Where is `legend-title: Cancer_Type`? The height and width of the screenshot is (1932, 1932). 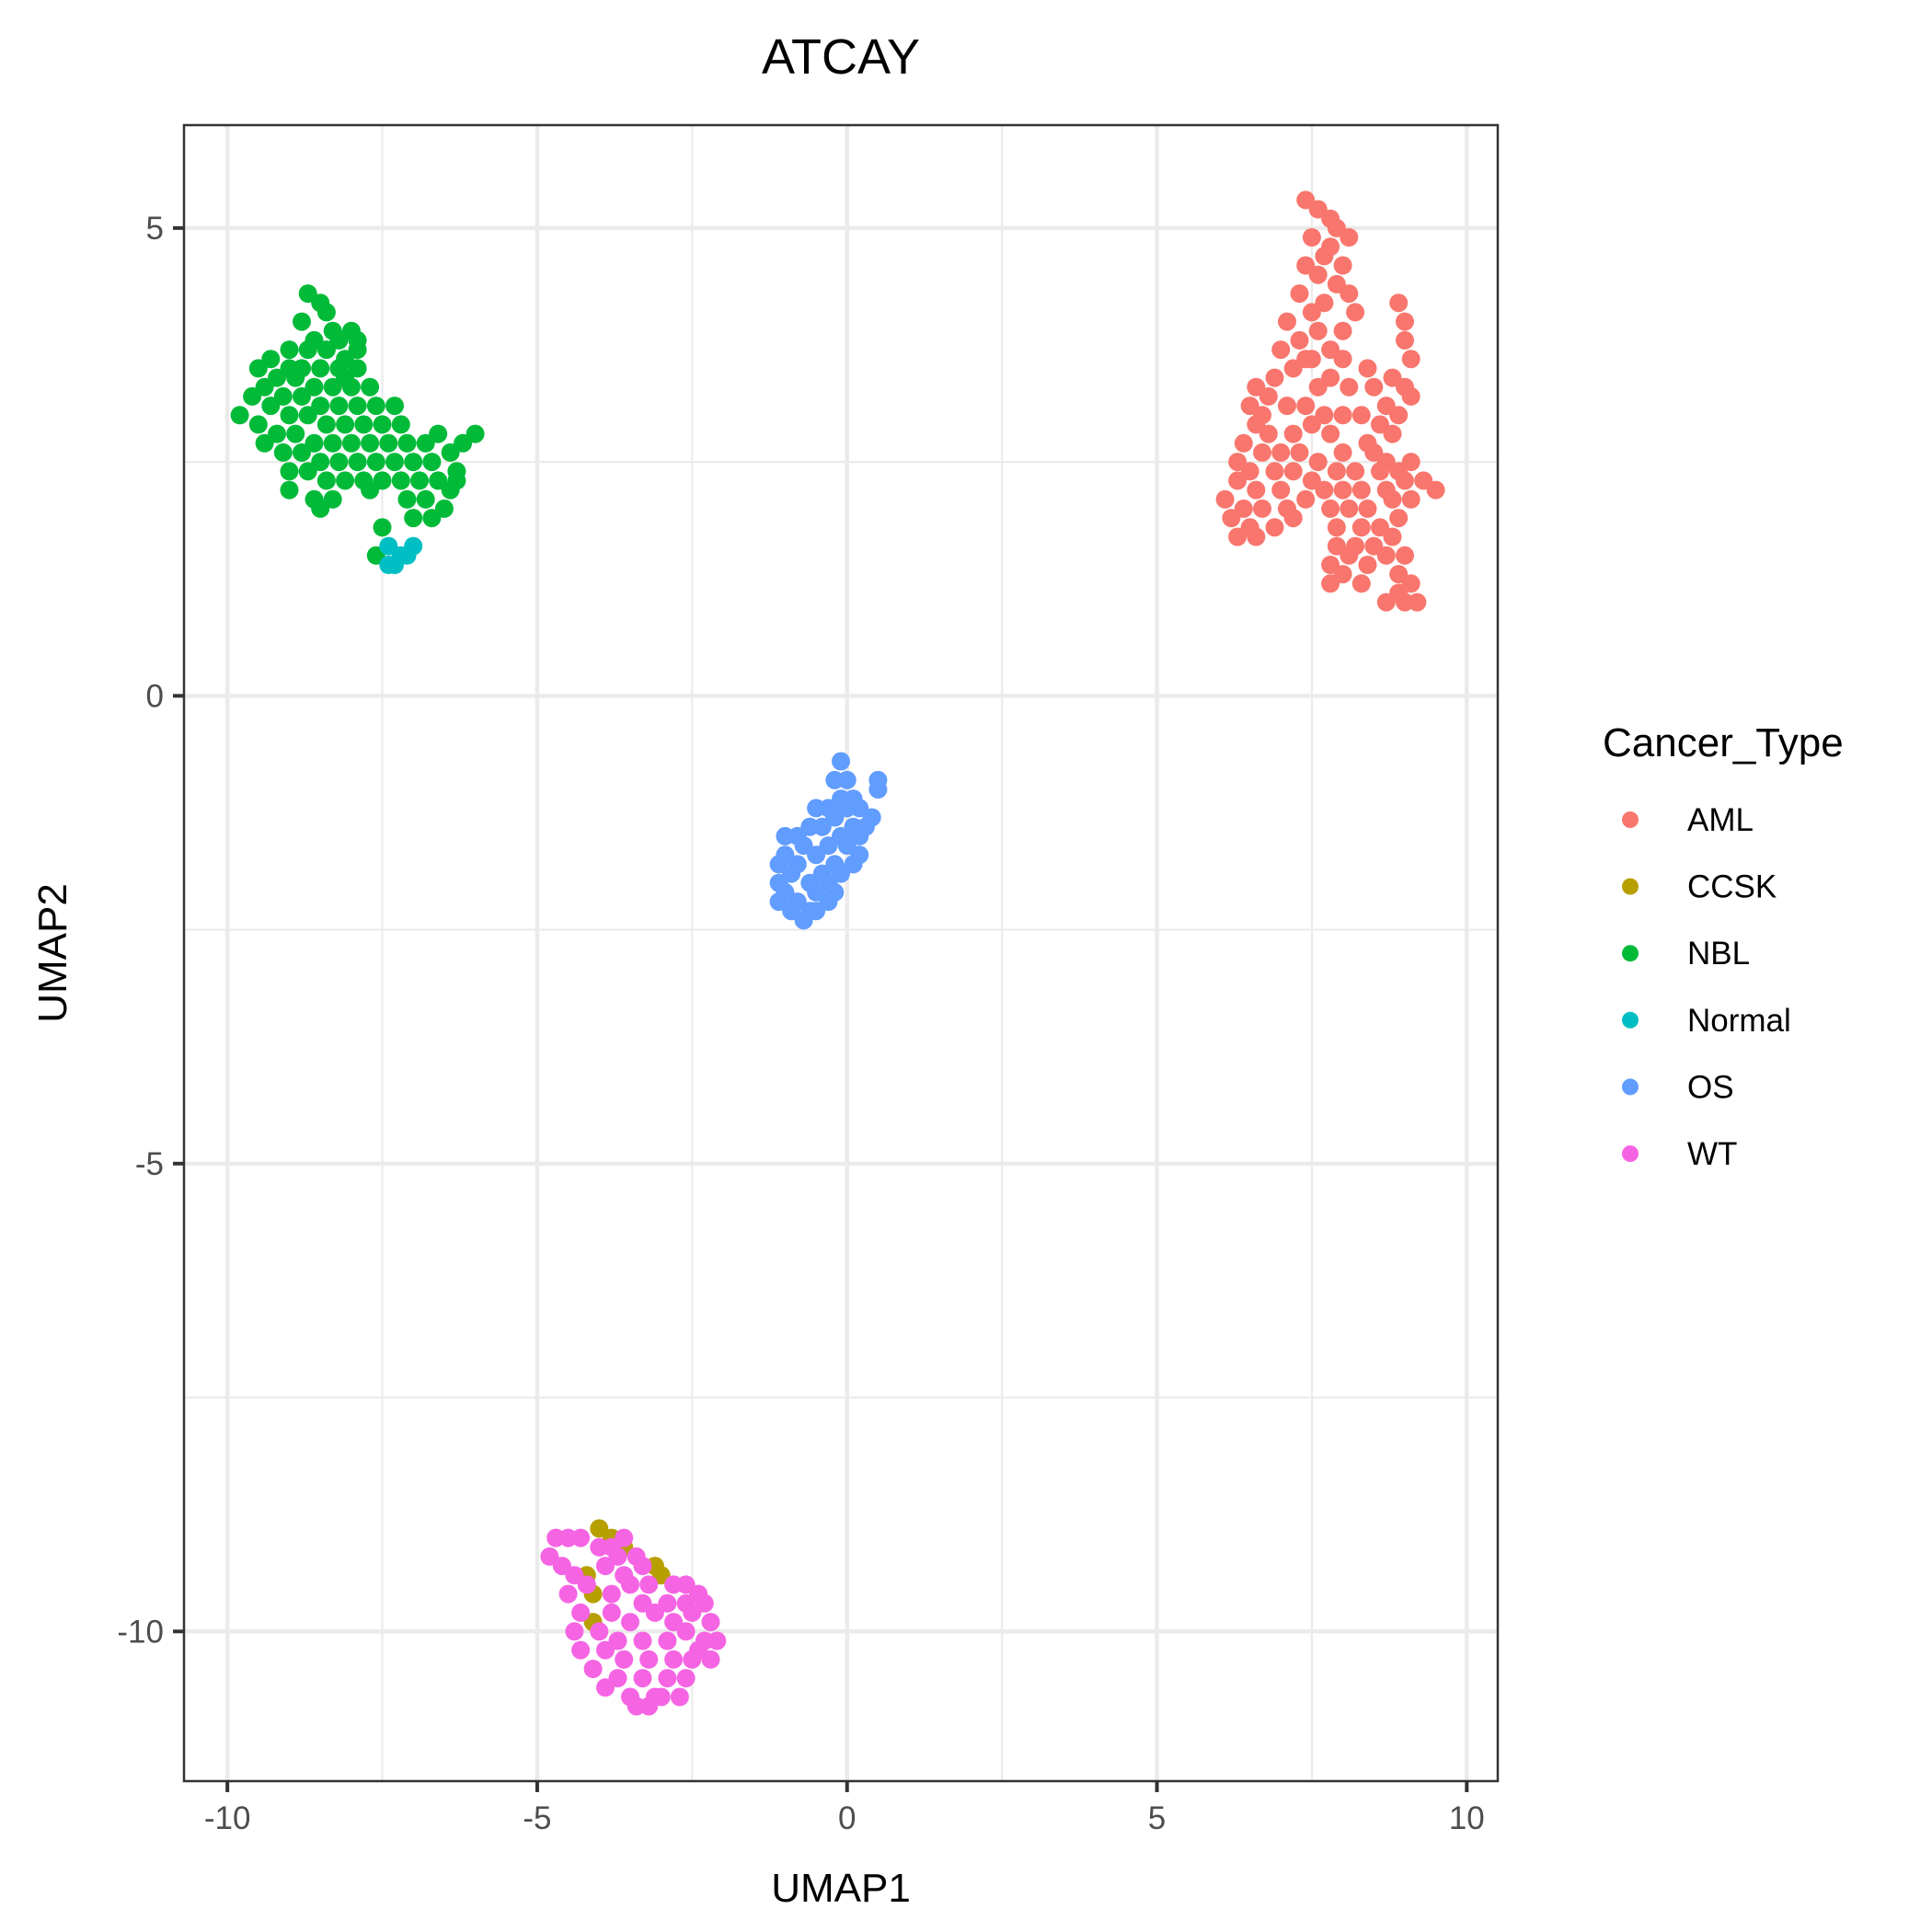 legend-title: Cancer_Type is located at coordinates (1723, 742).